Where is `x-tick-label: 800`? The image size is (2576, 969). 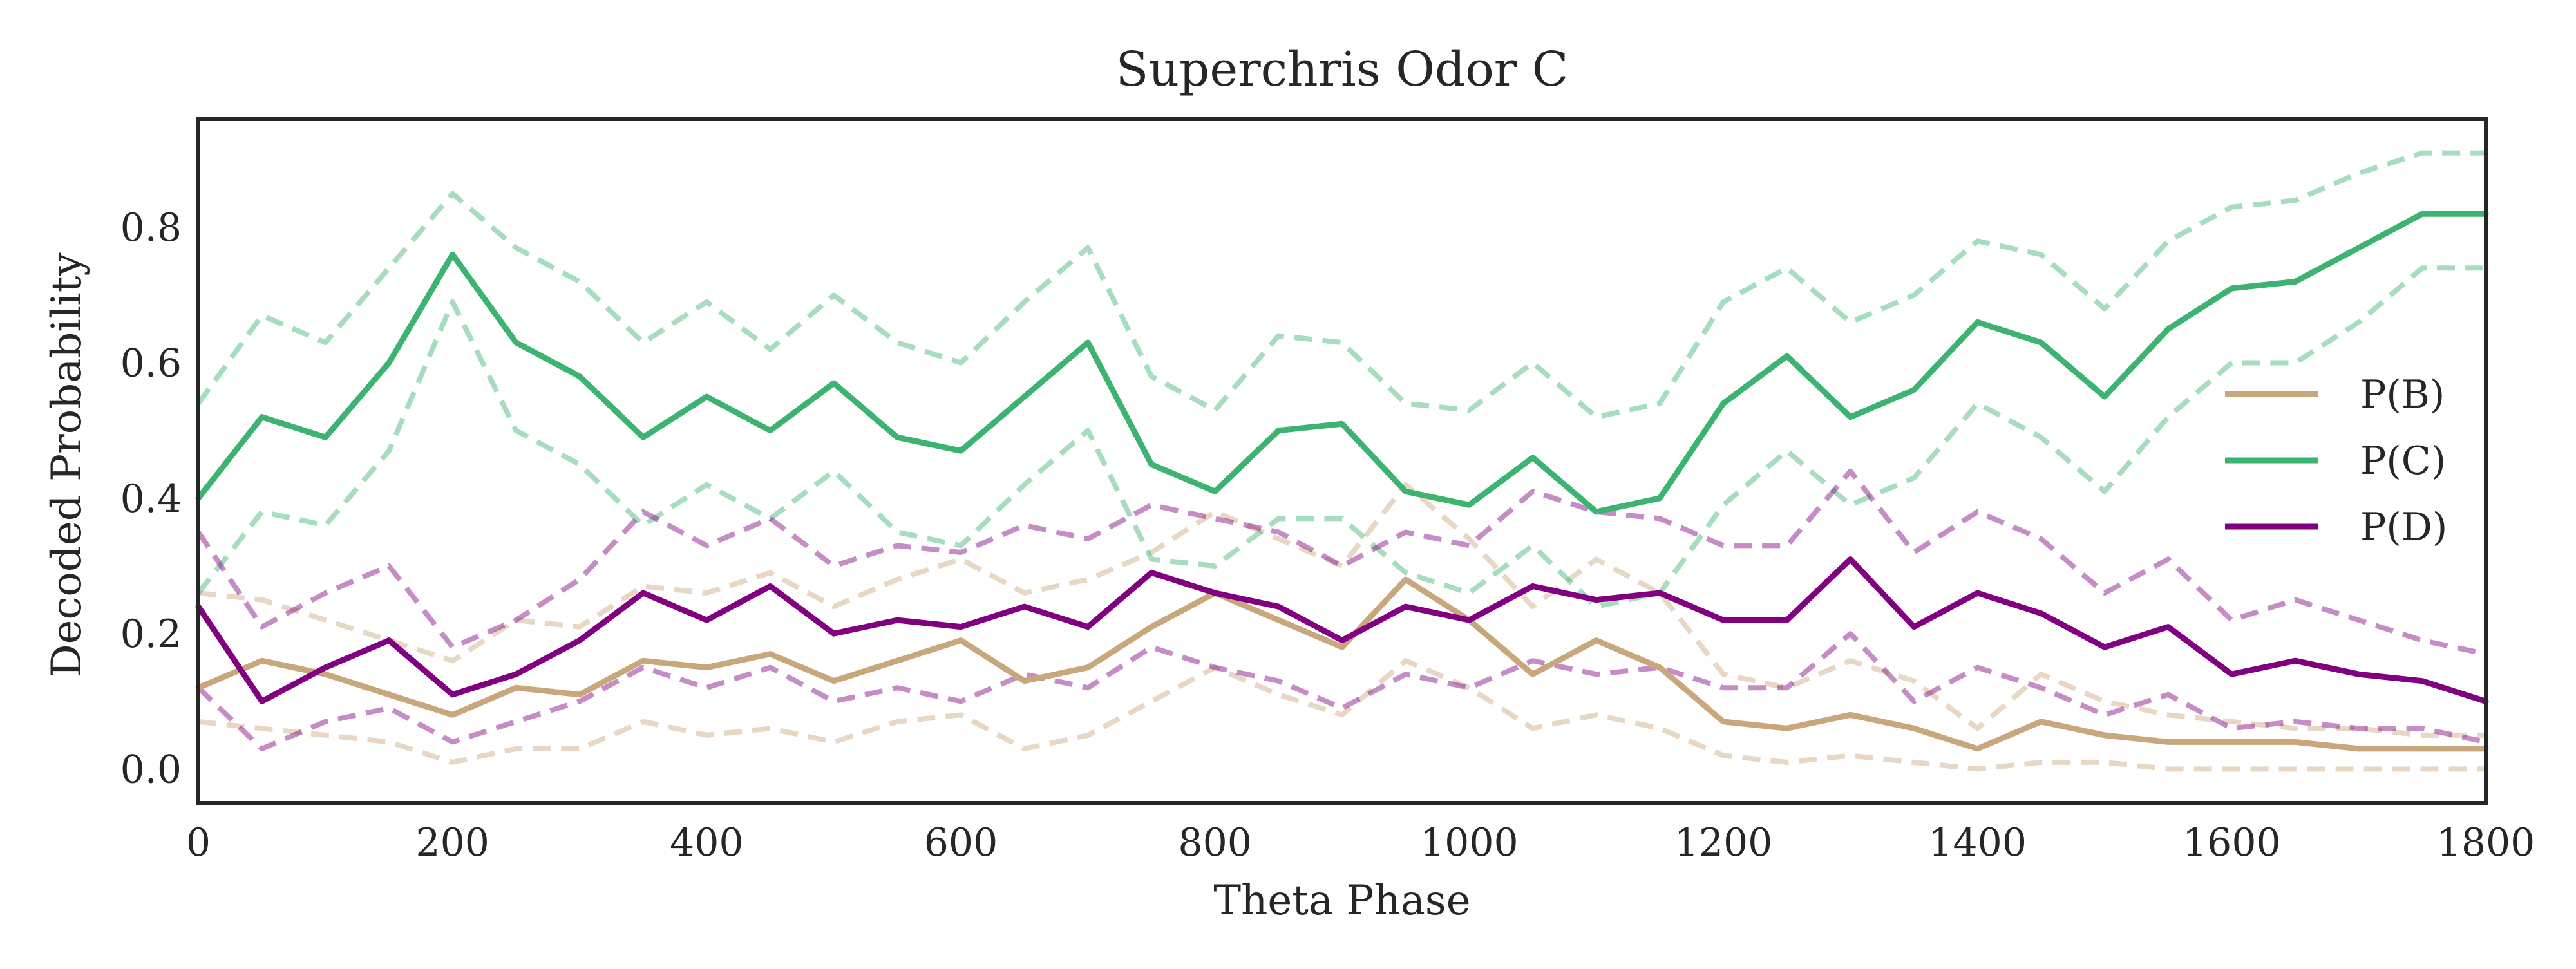
x-tick-label: 800 is located at coordinates (1215, 843).